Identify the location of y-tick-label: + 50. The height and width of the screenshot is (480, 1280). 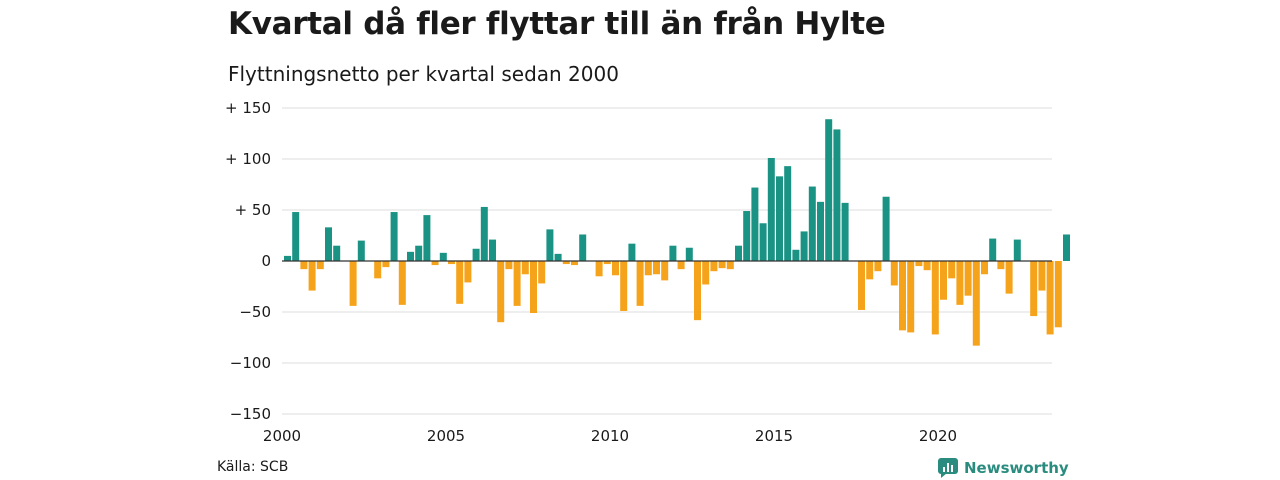
(253, 210).